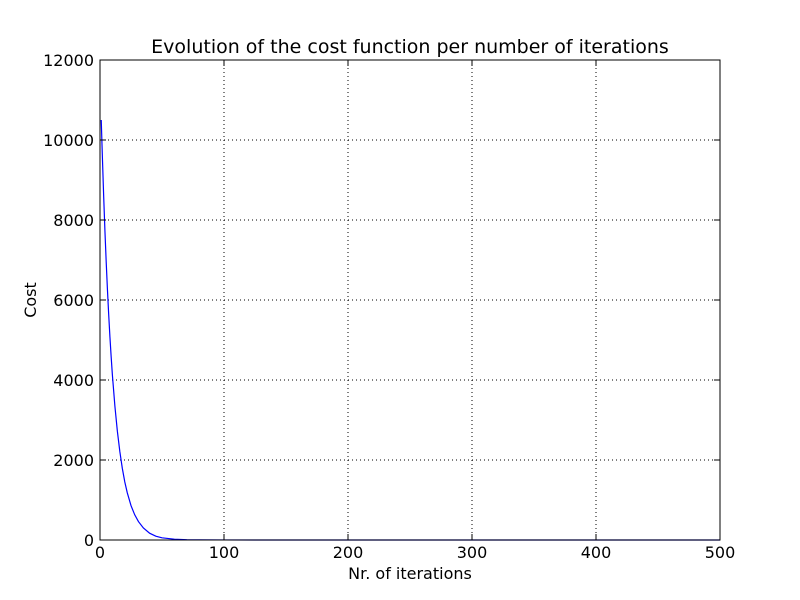 The height and width of the screenshot is (600, 800). What do you see at coordinates (73, 380) in the screenshot?
I see `y-tick-label: 4000` at bounding box center [73, 380].